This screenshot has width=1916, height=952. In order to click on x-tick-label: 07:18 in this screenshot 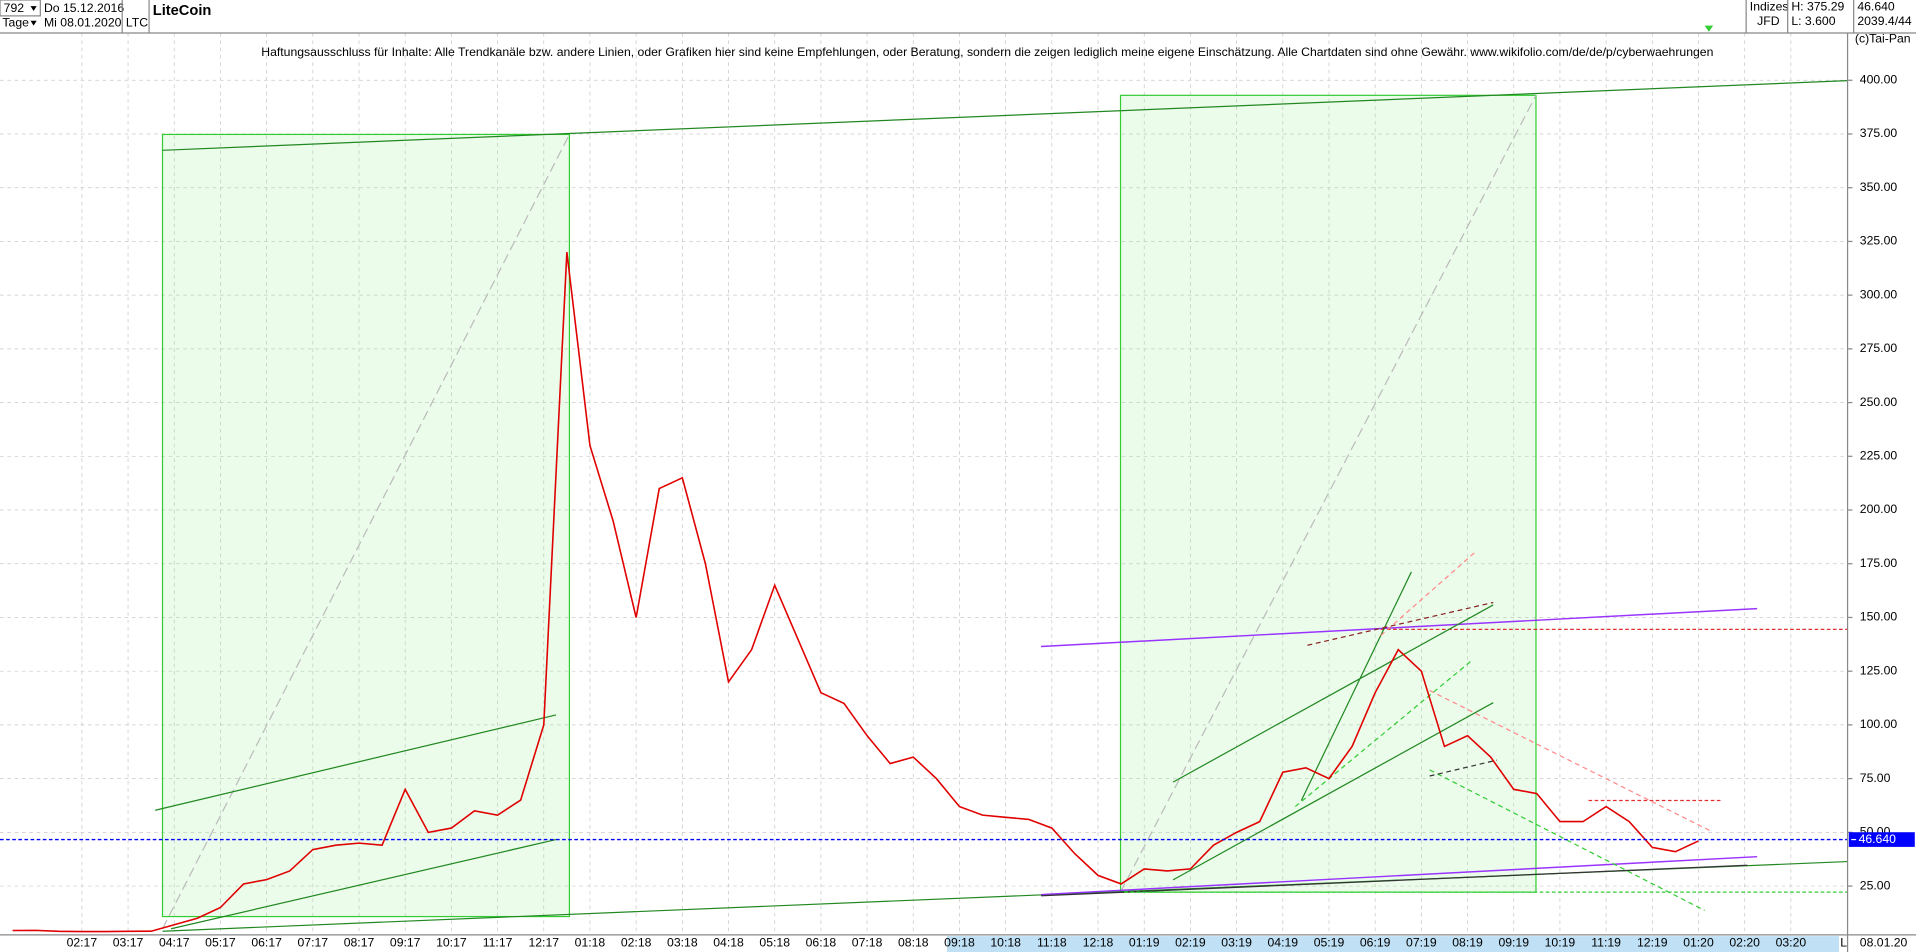, I will do `click(867, 943)`.